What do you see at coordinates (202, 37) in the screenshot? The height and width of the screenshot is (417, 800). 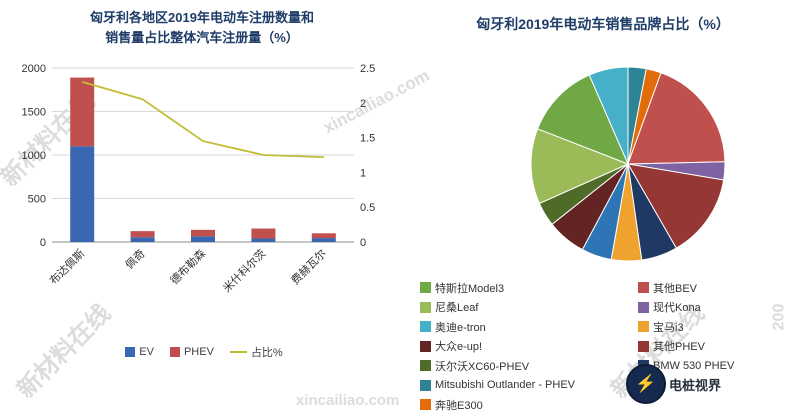 I see `combo-chart-title-line2: 销售量占比整体汽车注册量（%）` at bounding box center [202, 37].